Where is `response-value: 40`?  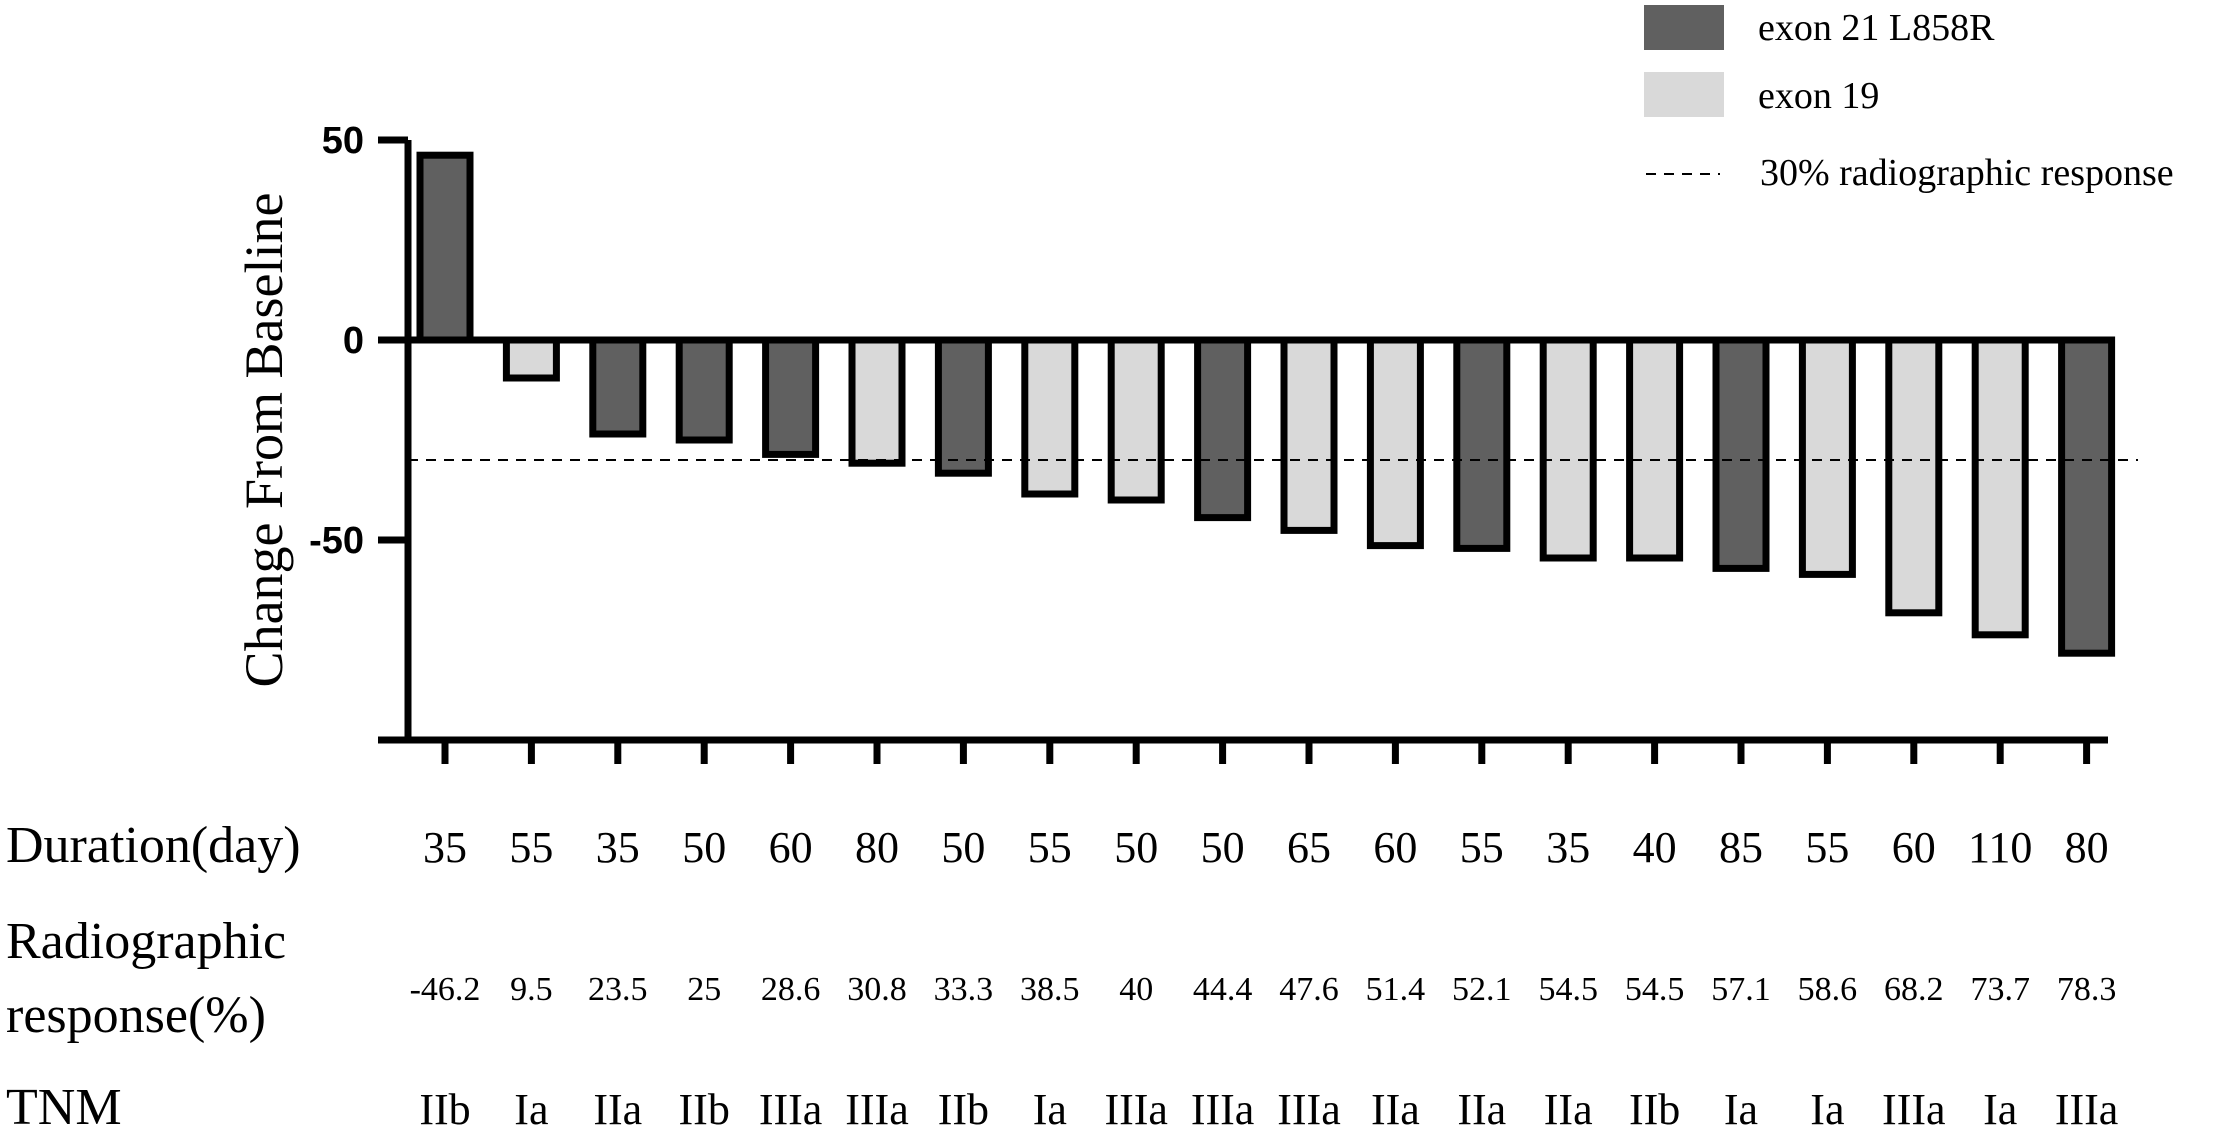 response-value: 40 is located at coordinates (1136, 989).